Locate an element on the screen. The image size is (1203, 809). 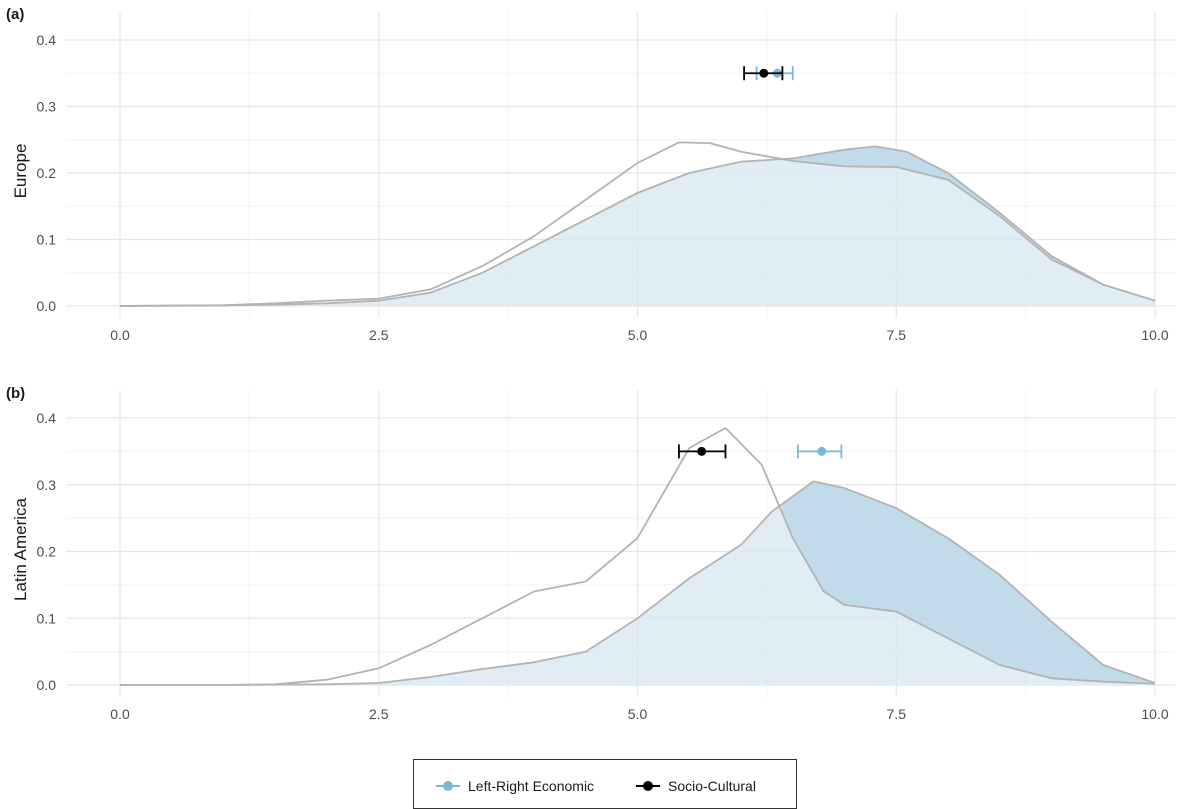
mean-point-economic is located at coordinates (822, 451).